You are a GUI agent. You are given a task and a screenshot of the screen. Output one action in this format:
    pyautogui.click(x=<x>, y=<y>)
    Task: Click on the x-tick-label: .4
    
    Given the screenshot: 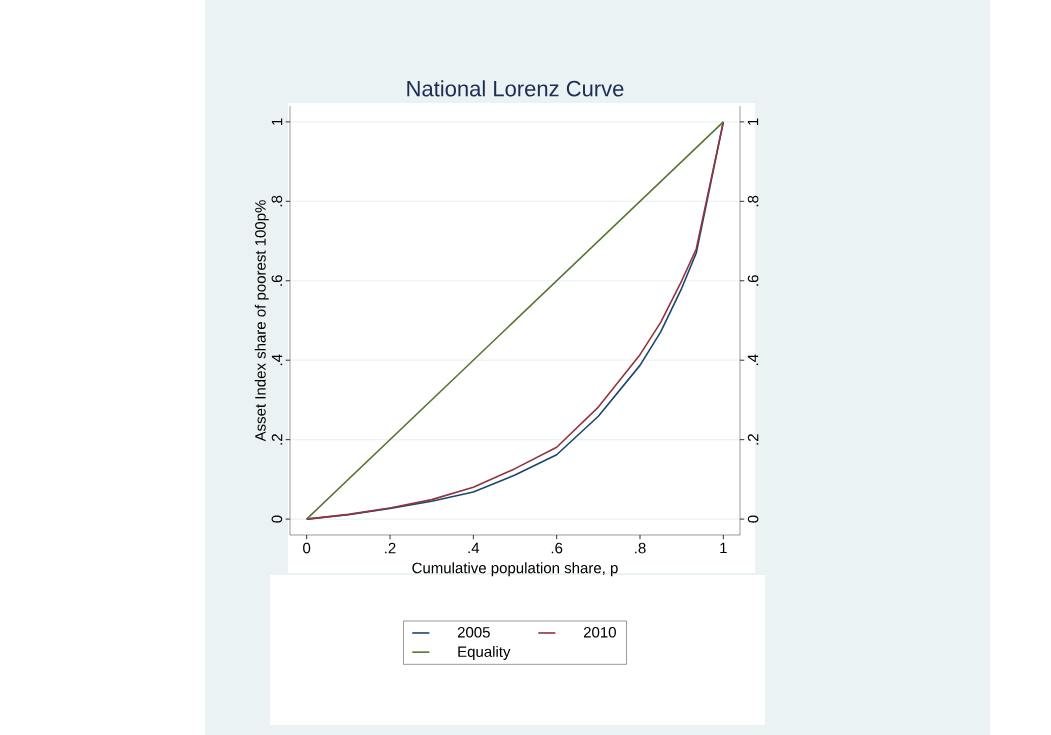 What is the action you would take?
    pyautogui.click(x=474, y=548)
    